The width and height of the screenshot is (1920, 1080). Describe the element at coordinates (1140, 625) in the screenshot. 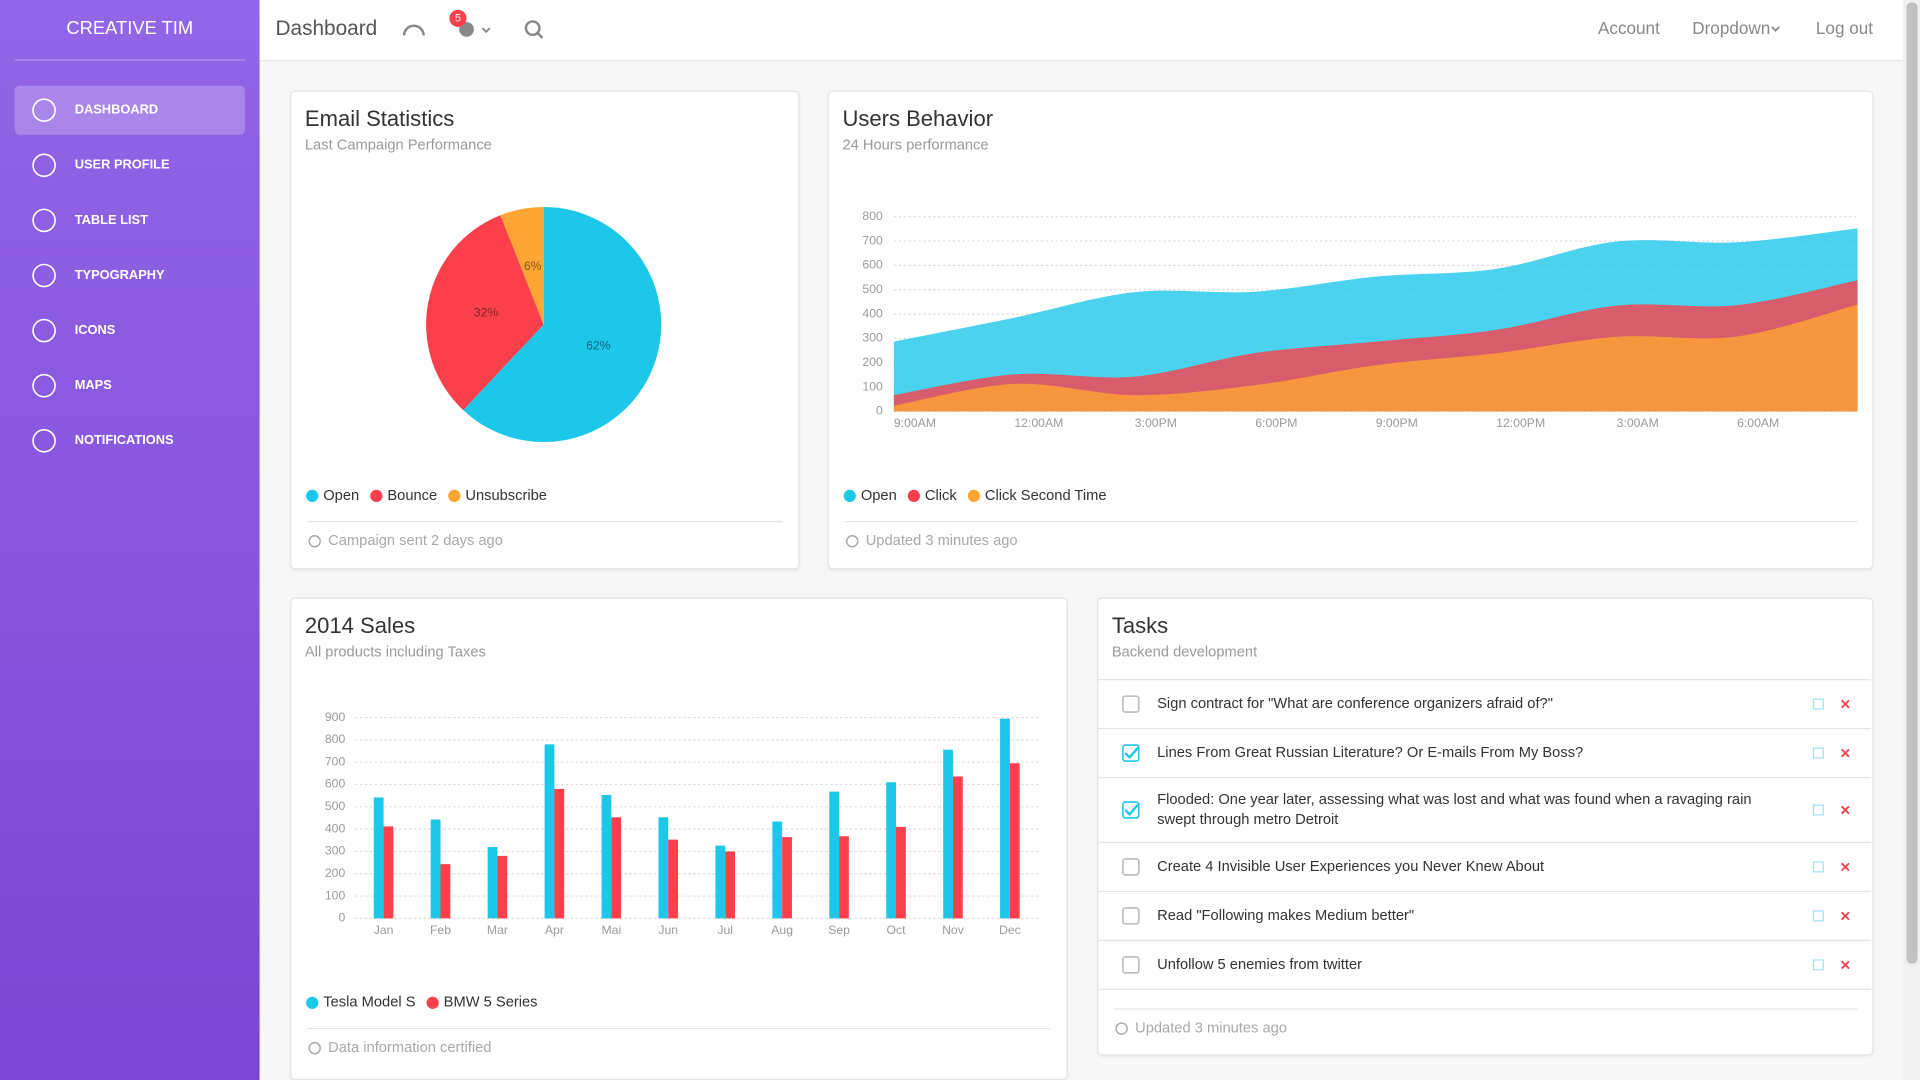

I see `card-title: Tasks` at that location.